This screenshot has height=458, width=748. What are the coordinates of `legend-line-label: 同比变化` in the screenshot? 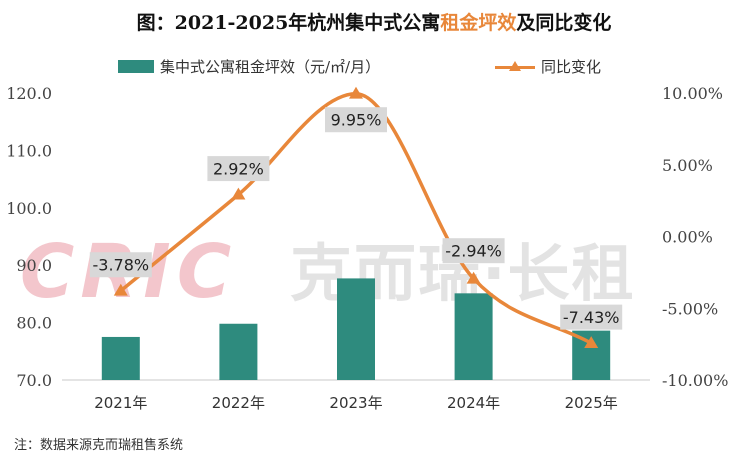 It's located at (571, 67).